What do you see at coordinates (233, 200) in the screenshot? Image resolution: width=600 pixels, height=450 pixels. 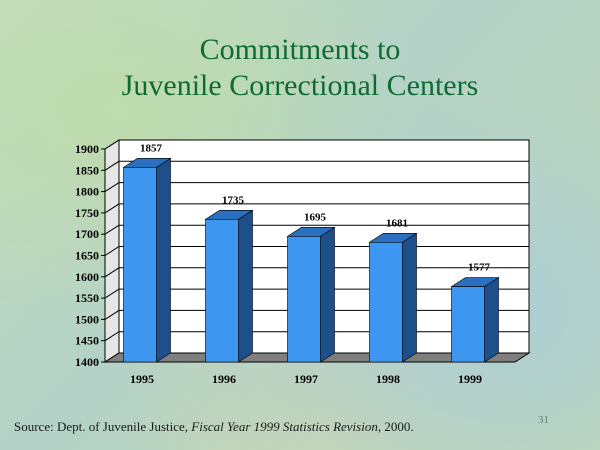 I see `data-label: 1735` at bounding box center [233, 200].